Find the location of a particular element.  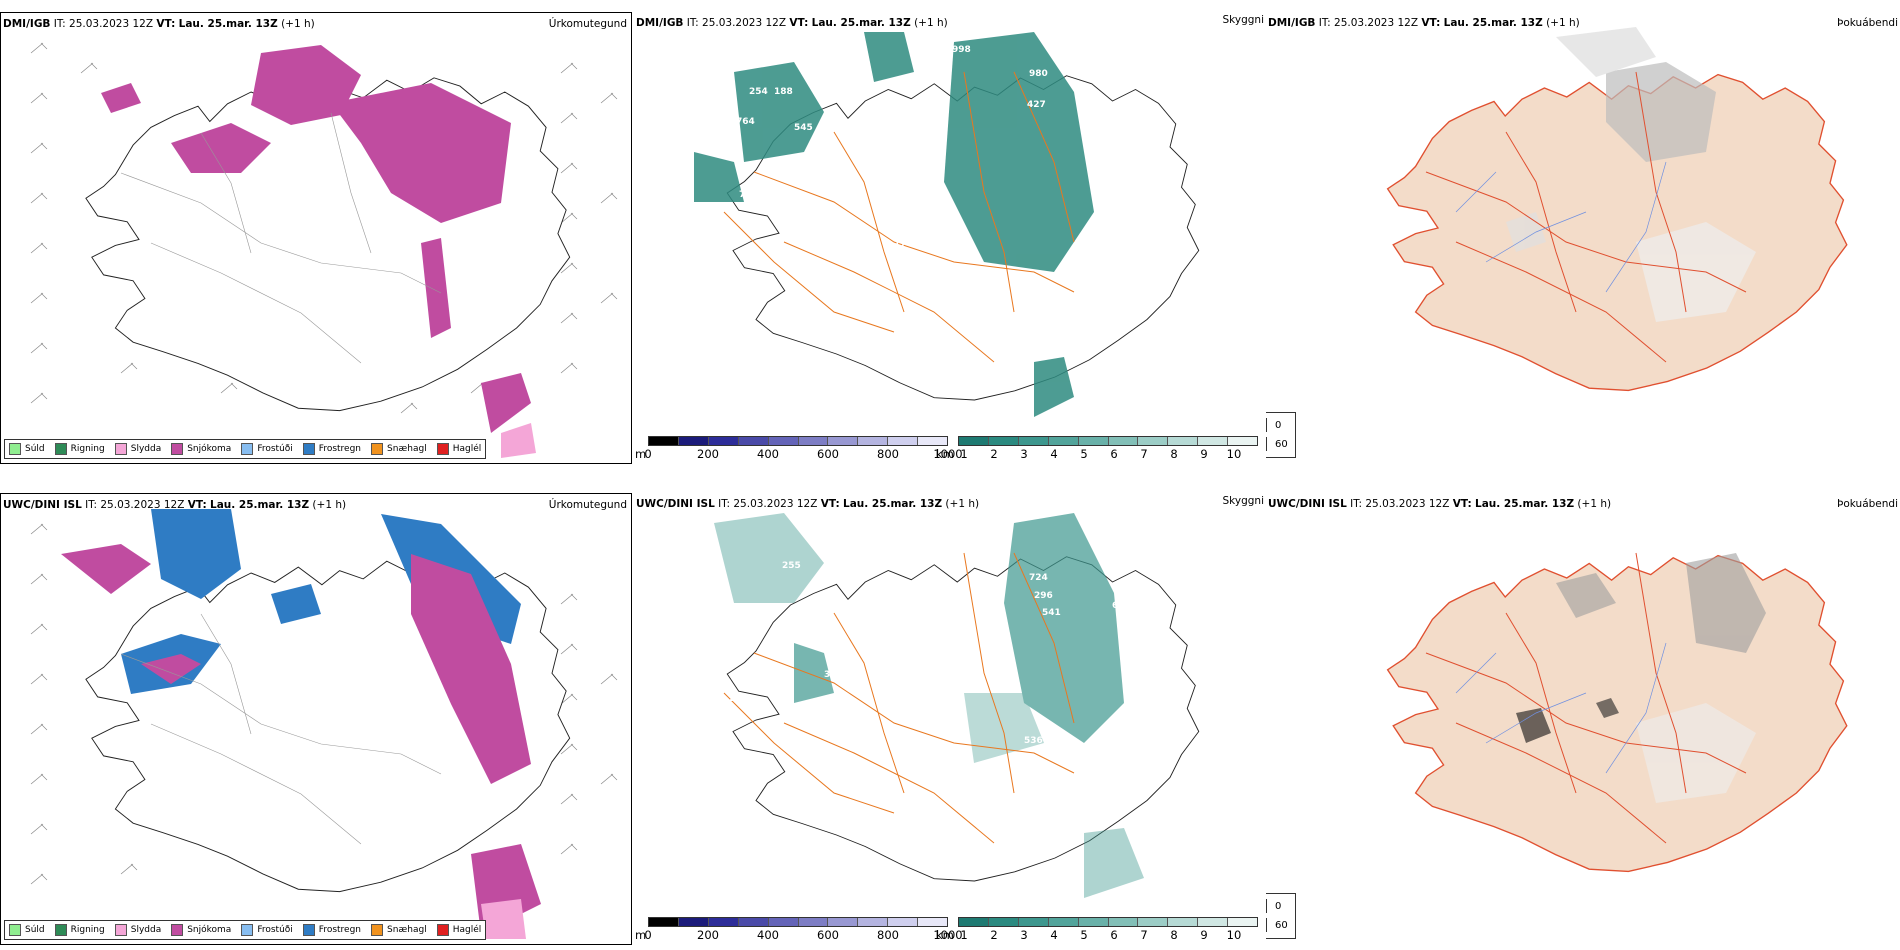

station-label: 724 is located at coordinates (1038, 578).